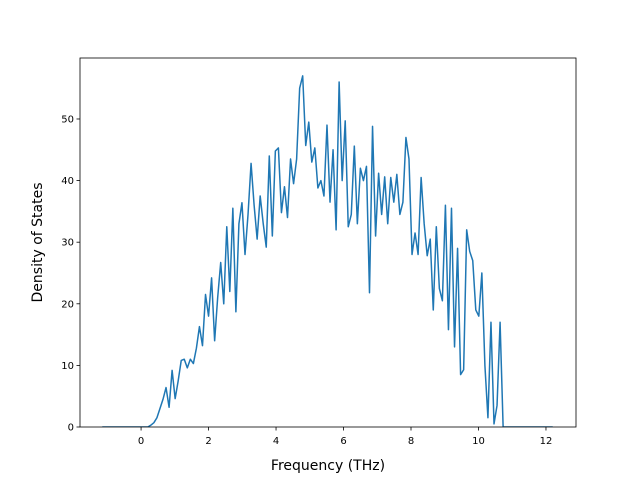 The height and width of the screenshot is (484, 640). What do you see at coordinates (276, 441) in the screenshot?
I see `x-tick-label: 4` at bounding box center [276, 441].